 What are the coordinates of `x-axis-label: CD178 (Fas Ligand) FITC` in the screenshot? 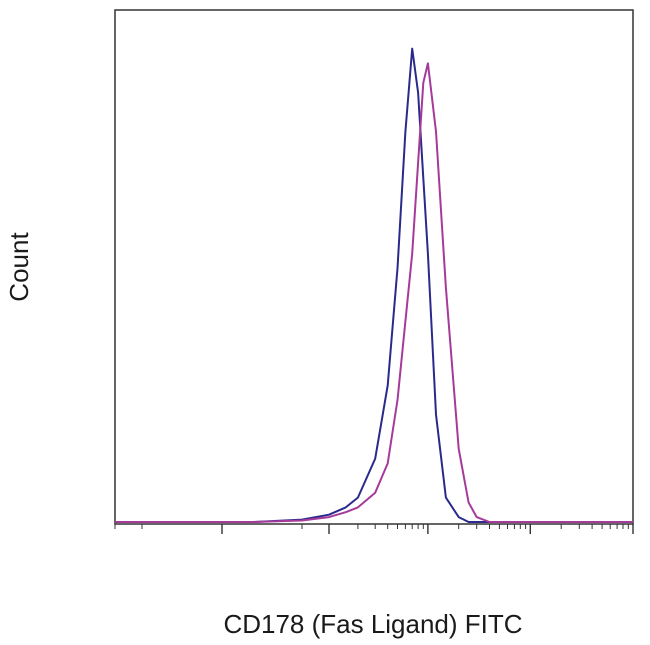 It's located at (372, 624).